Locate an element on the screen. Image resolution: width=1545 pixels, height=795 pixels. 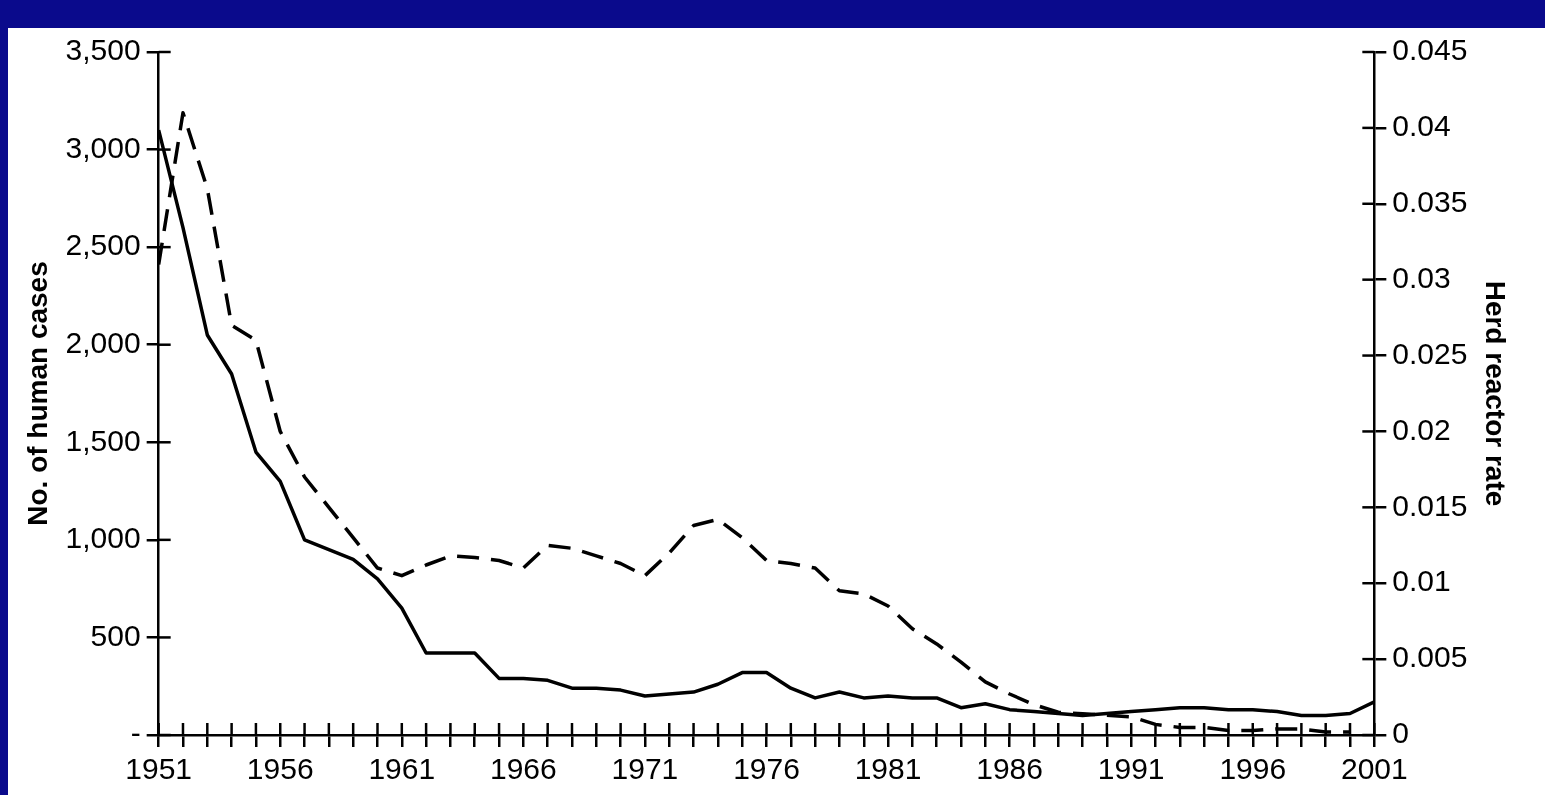
x-tick-label: 1951 is located at coordinates (159, 769).